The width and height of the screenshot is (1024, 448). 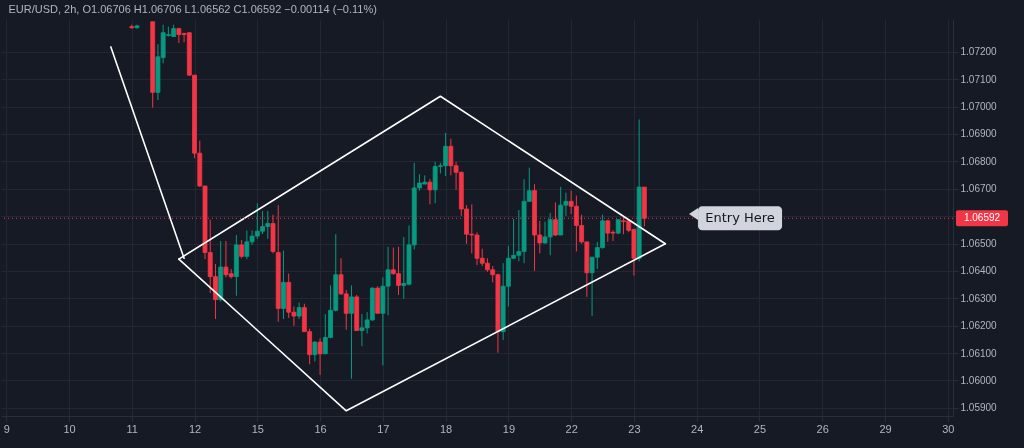 What do you see at coordinates (885, 428) in the screenshot?
I see `x-tick-label: 29` at bounding box center [885, 428].